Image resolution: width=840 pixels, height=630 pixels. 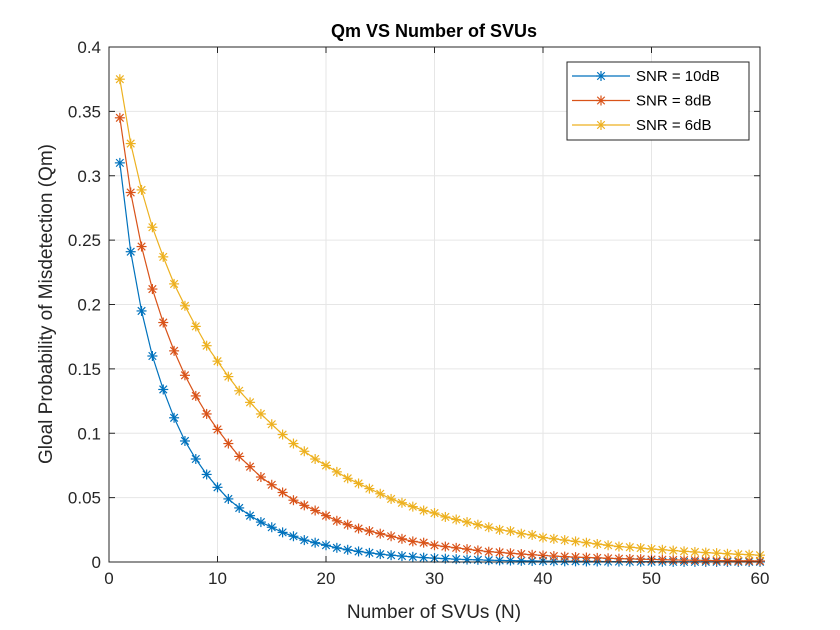 I want to click on x-tick-label: 50, so click(x=651, y=578).